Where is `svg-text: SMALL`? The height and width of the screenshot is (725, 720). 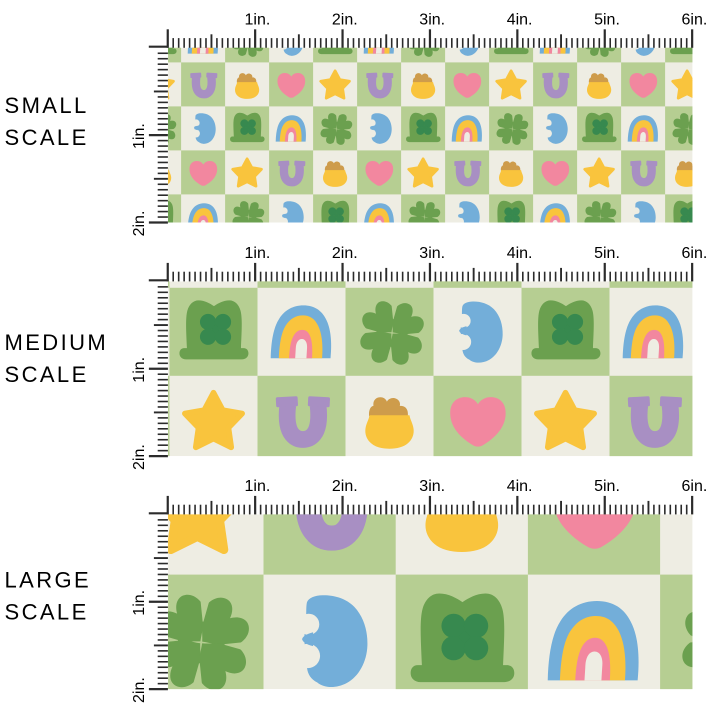 svg-text: SMALL is located at coordinates (47, 105).